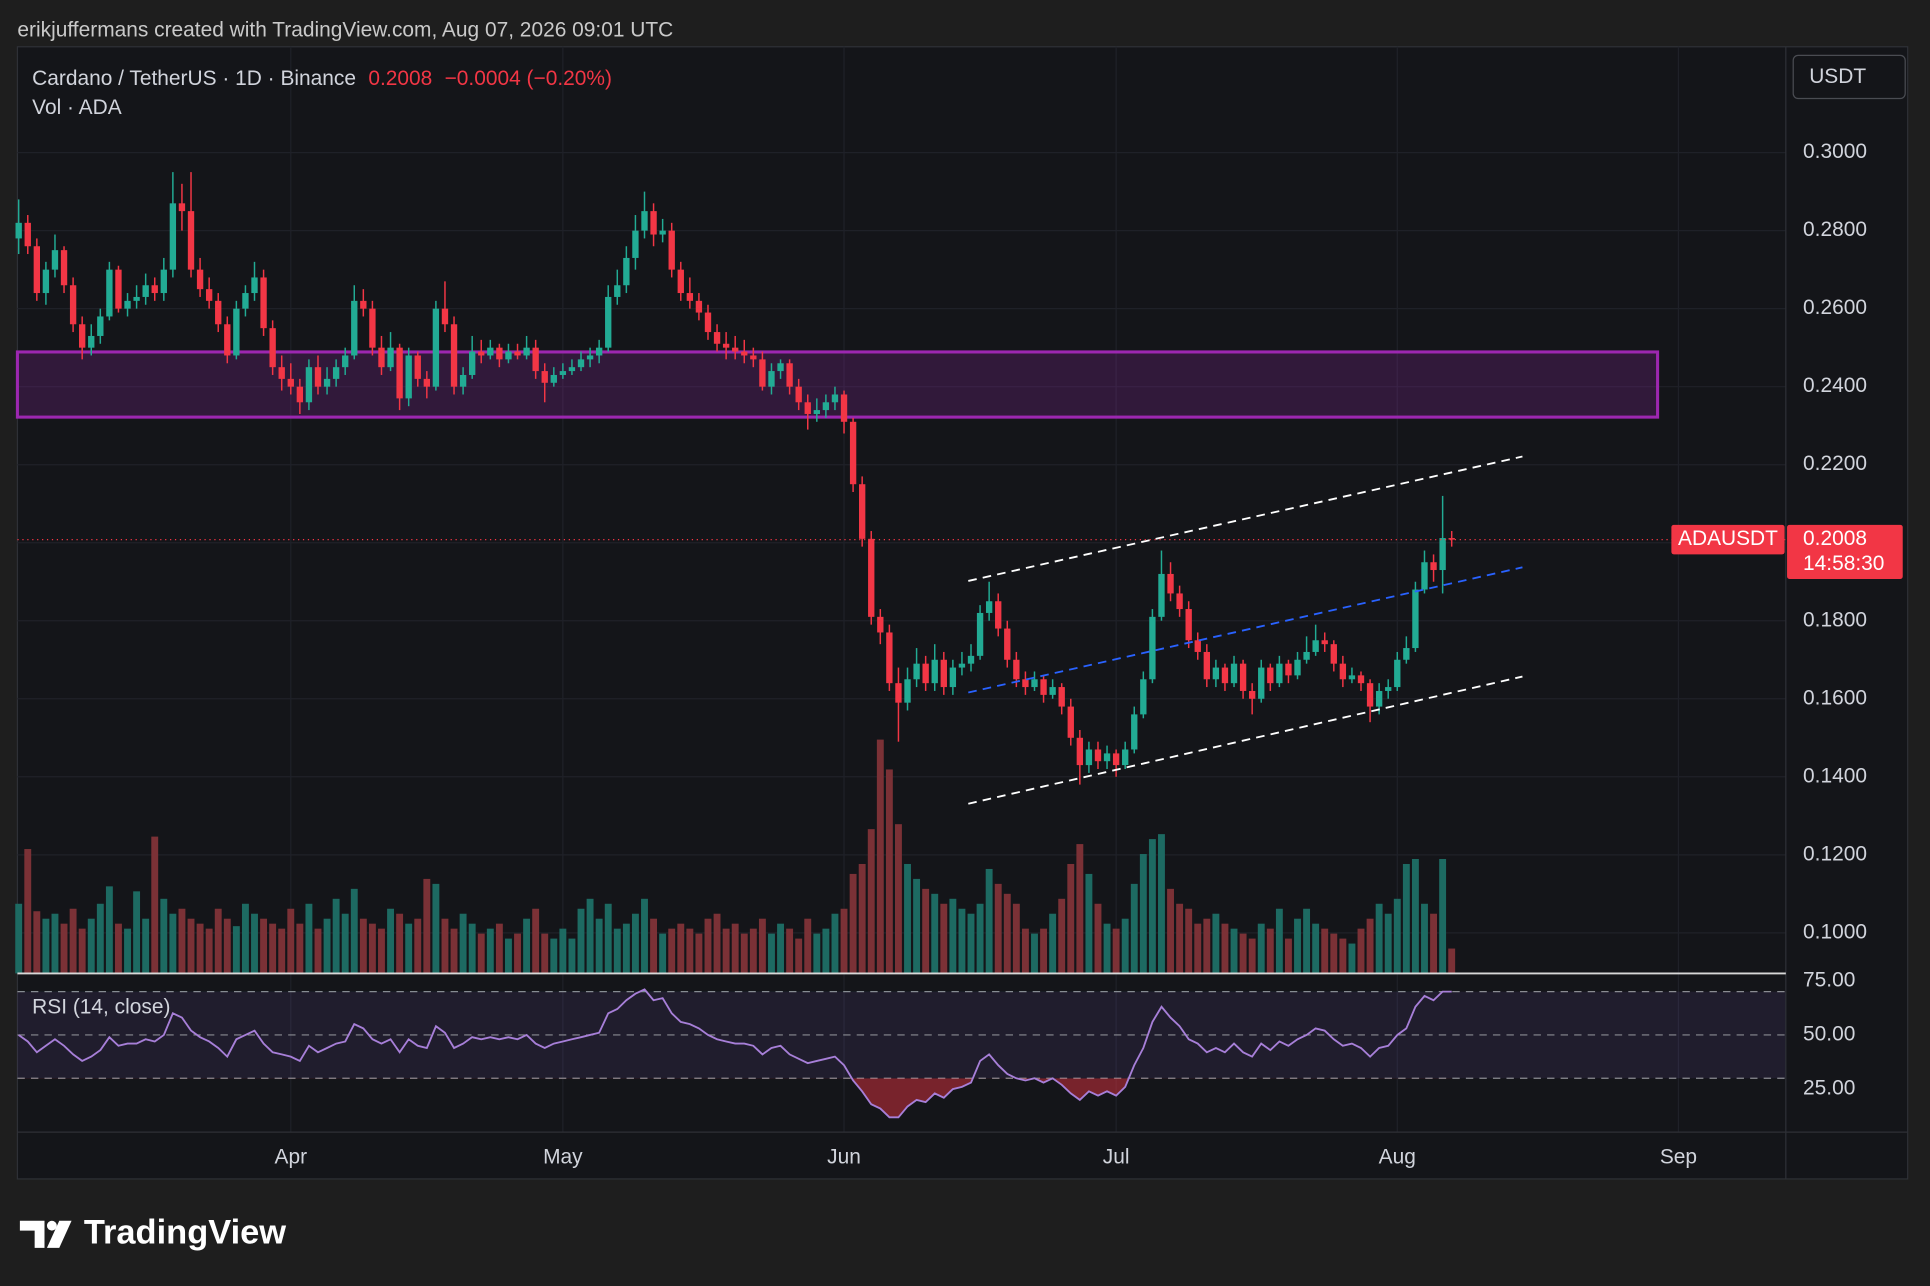 This screenshot has height=1286, width=1930. I want to click on y-tick-label: 0.2200, so click(1835, 463).